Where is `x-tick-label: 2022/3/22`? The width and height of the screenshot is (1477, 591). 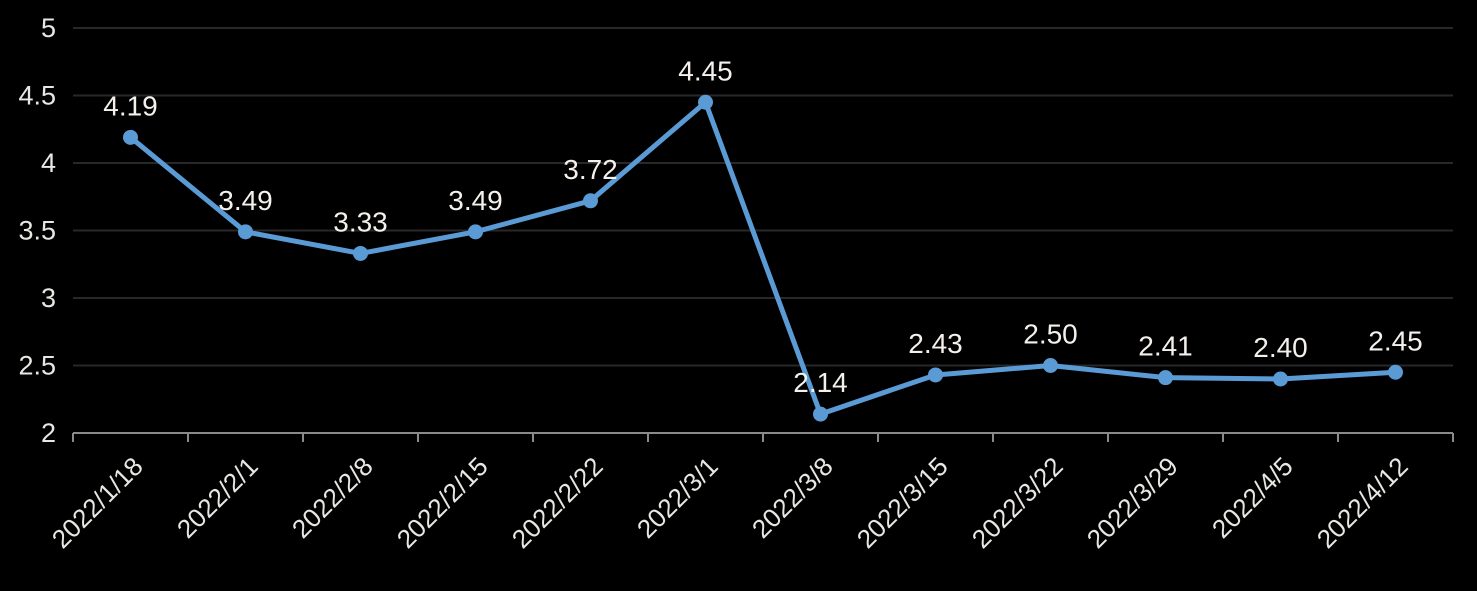
x-tick-label: 2022/3/22 is located at coordinates (1017, 502).